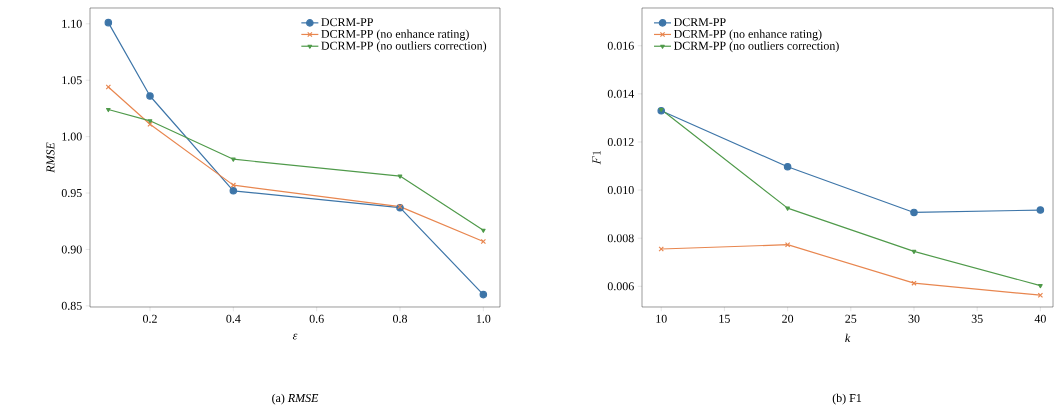 The height and width of the screenshot is (410, 1056). Describe the element at coordinates (316, 318) in the screenshot. I see `x-tick-label: 0.6` at that location.